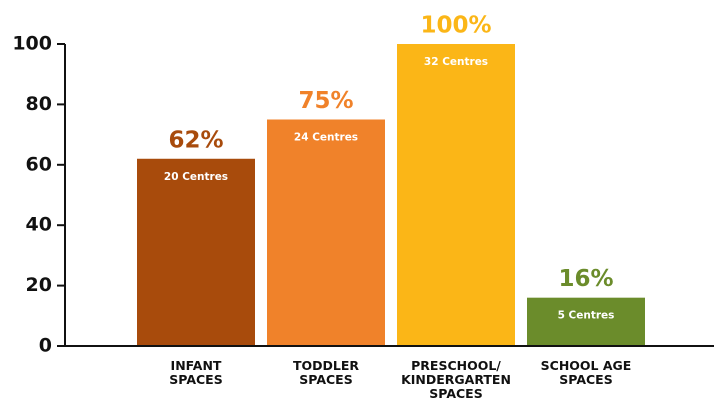  I want to click on value-label: 75%, so click(325, 101).